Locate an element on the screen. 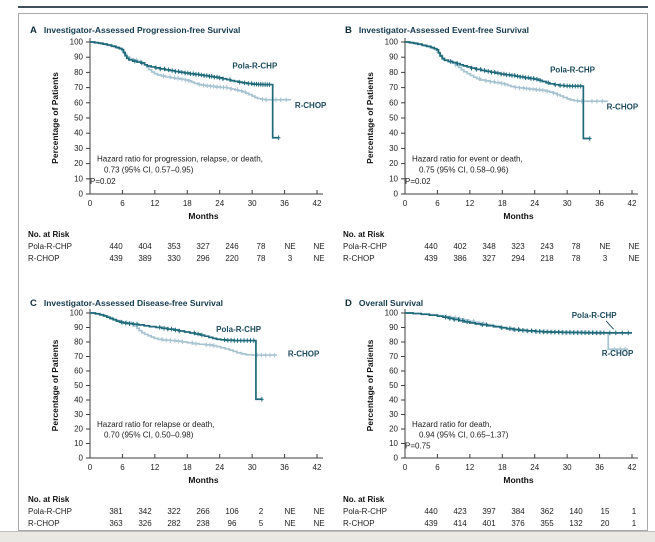  panel-letter: B is located at coordinates (348, 30).